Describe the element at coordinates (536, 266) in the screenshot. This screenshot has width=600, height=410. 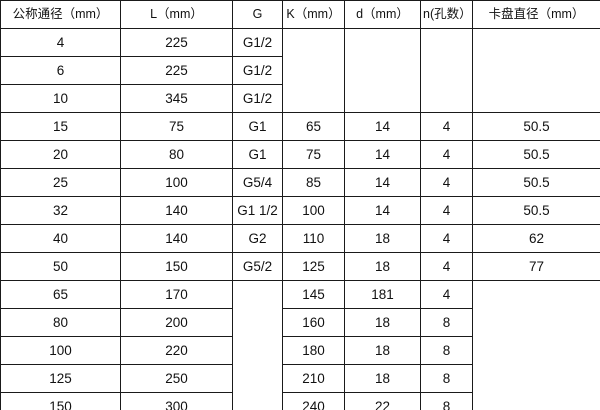
I see `cell-chuck-diameter: 77` at that location.